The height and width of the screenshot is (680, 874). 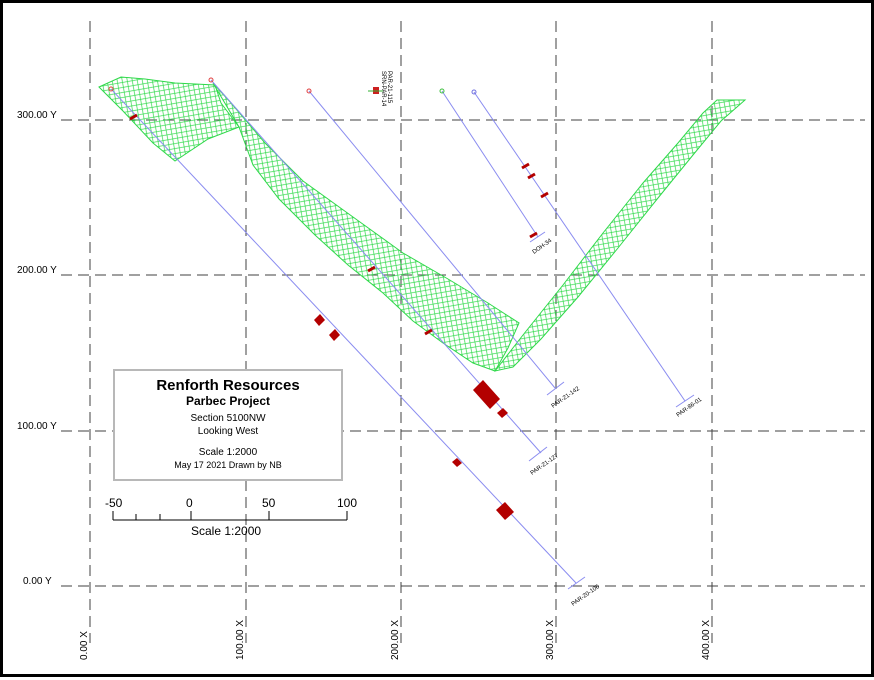 I want to click on zone-upper-lobe, so click(x=169, y=119).